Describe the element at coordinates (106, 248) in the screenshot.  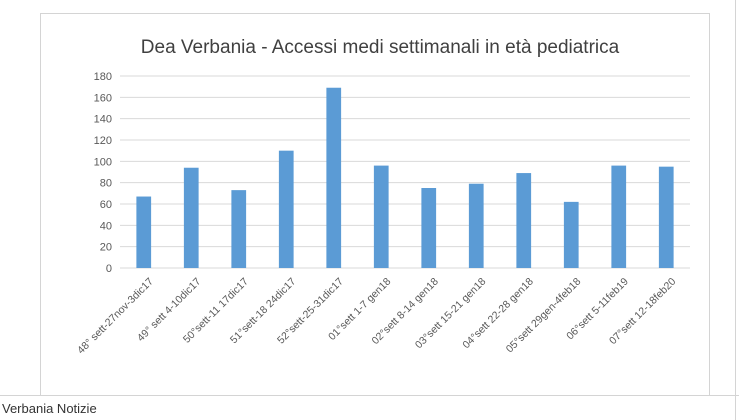
I see `y-tick-label: 20` at that location.